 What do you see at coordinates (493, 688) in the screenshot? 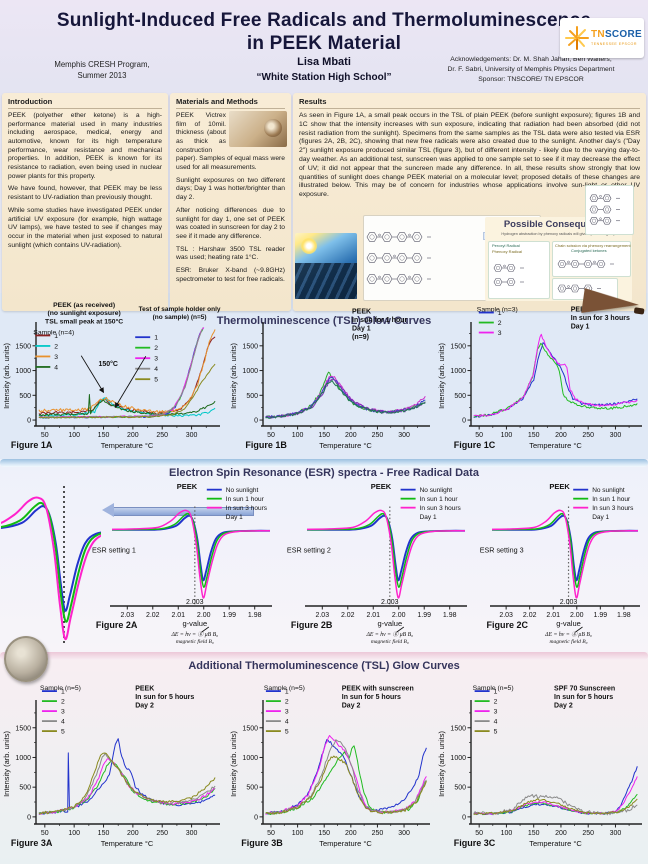
I see `svg-text: Sample (n=5)` at bounding box center [493, 688].